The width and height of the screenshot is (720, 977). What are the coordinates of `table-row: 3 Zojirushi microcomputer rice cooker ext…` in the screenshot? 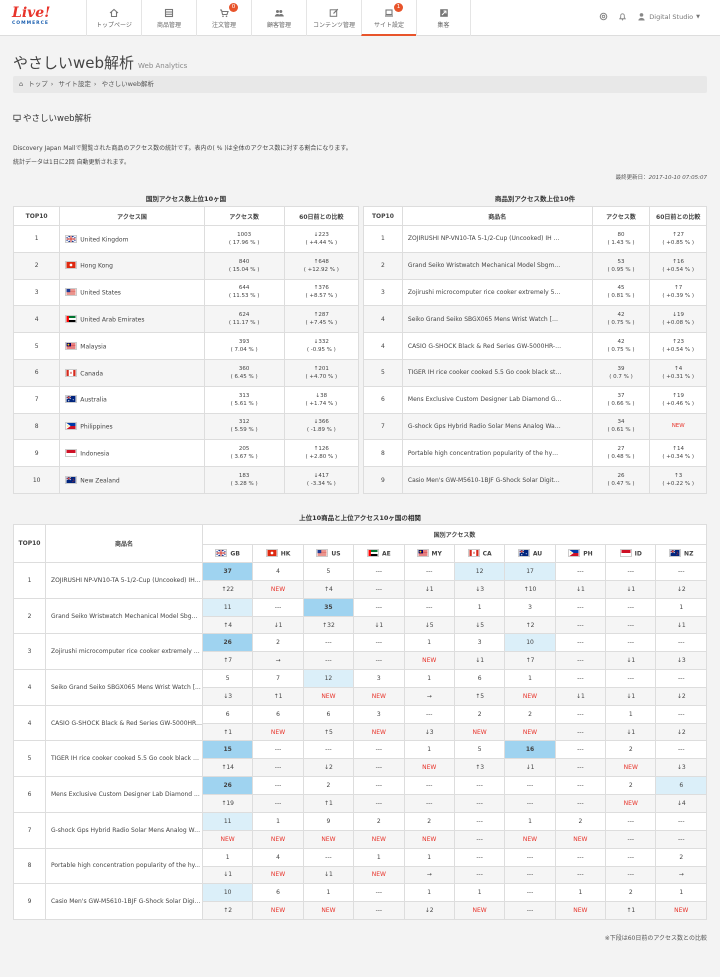 It's located at (535, 292).